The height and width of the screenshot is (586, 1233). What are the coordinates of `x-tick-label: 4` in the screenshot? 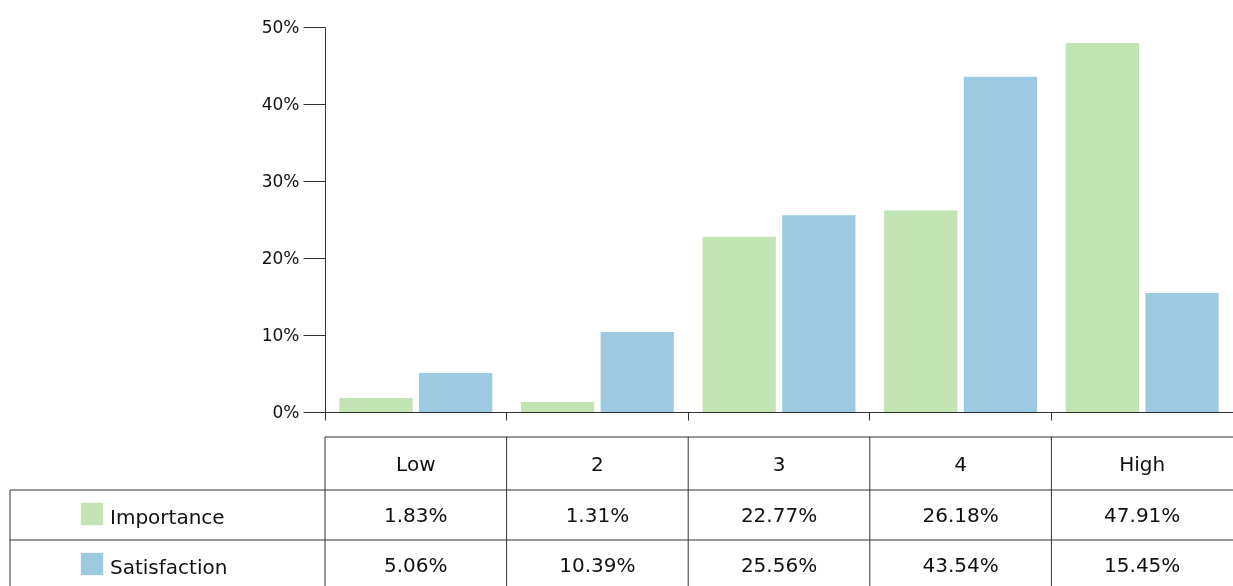 It's located at (960, 464).